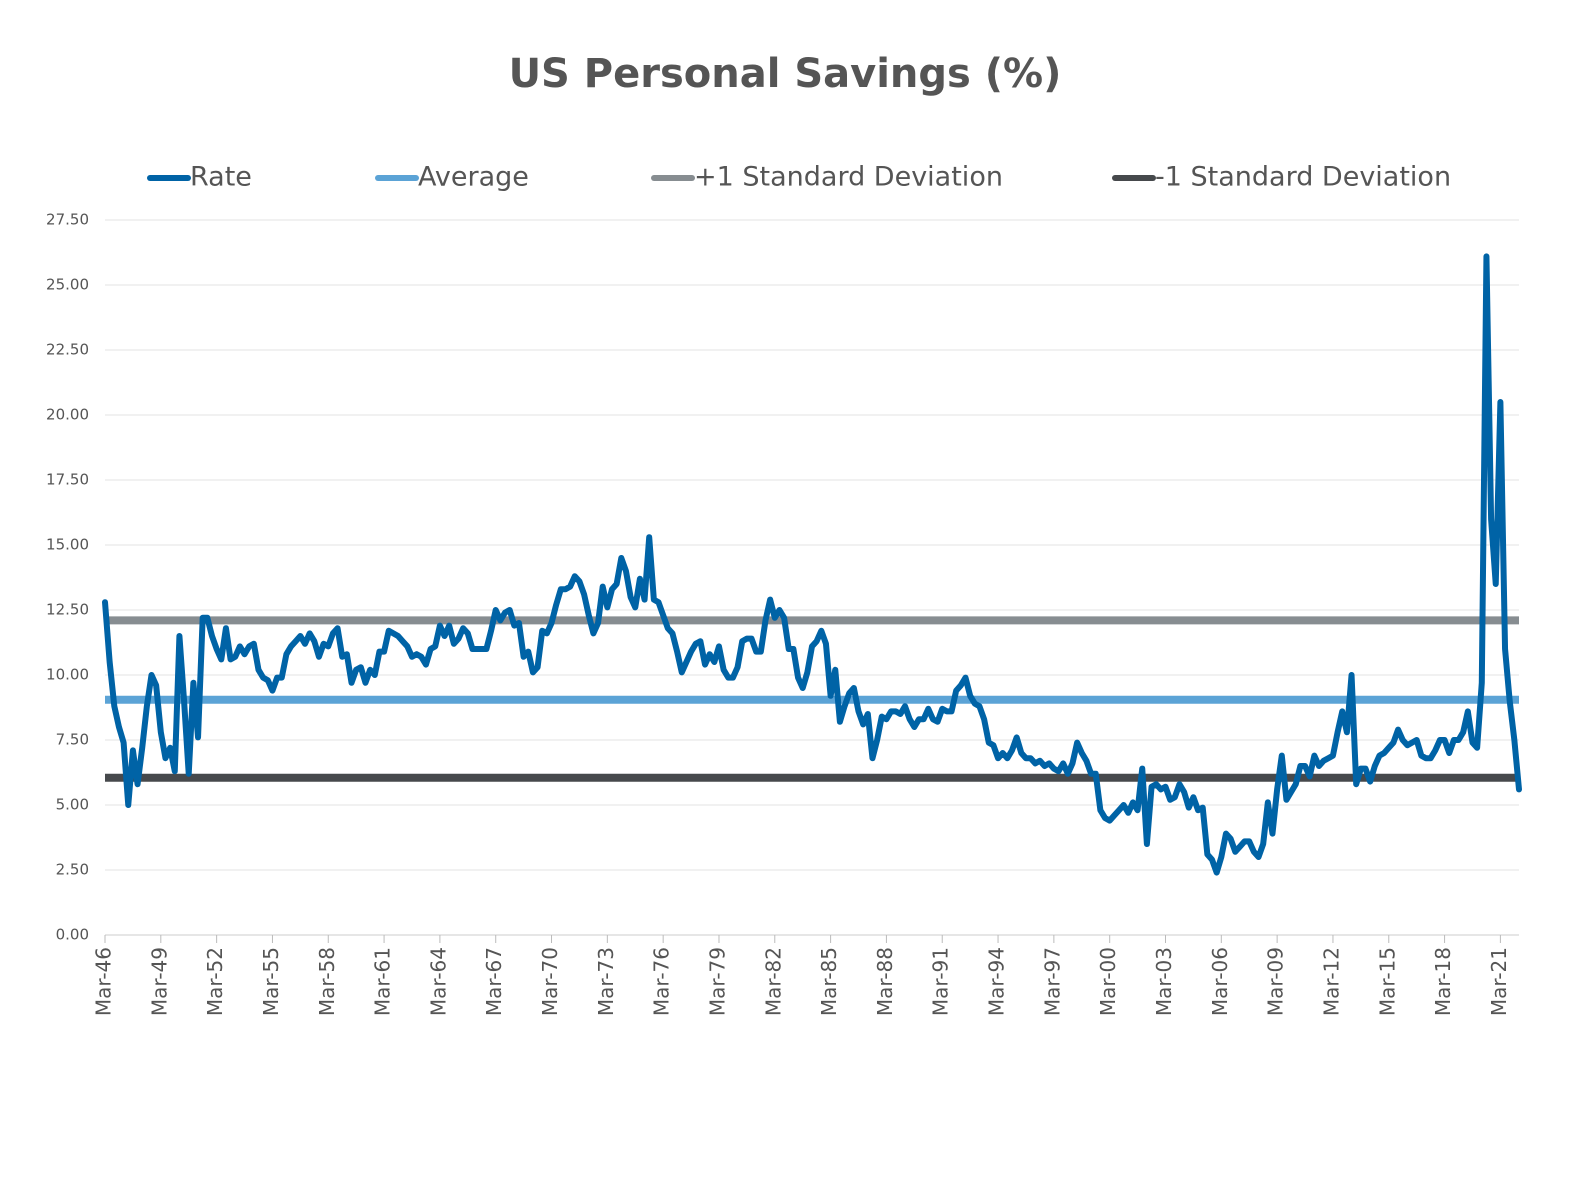 The height and width of the screenshot is (1186, 1581). Describe the element at coordinates (1499, 981) in the screenshot. I see `x-tick-label: Mar-21` at that location.